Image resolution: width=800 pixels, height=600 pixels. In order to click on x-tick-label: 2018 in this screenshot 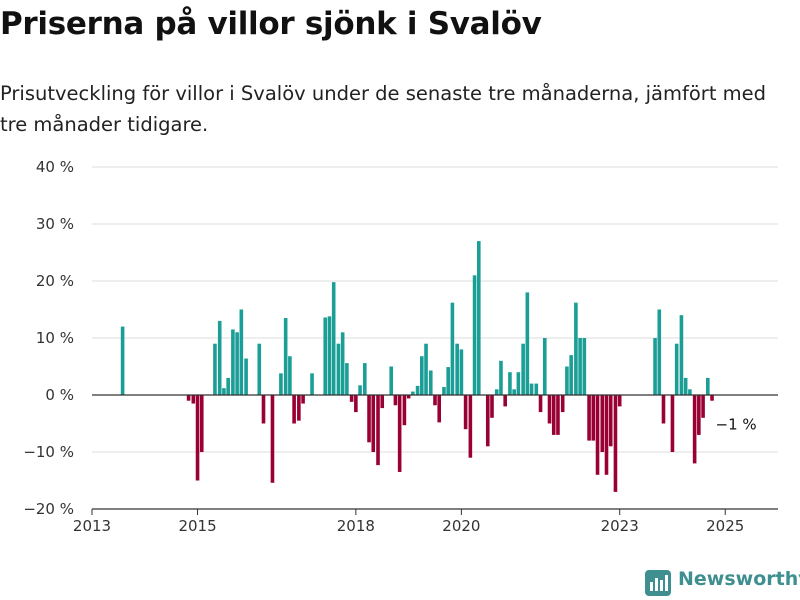, I will do `click(356, 526)`.